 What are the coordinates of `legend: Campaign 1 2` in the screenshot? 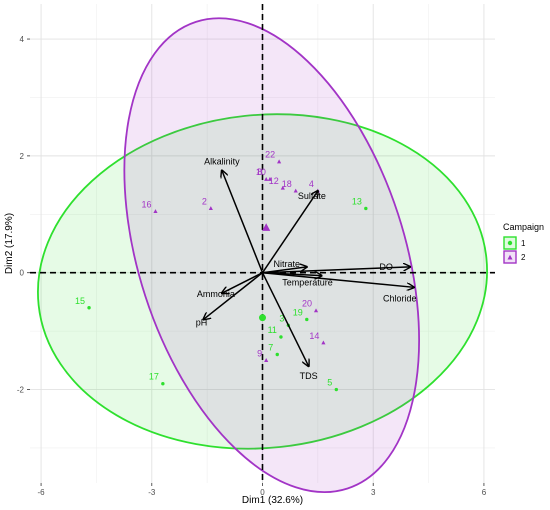 It's located at (523, 243).